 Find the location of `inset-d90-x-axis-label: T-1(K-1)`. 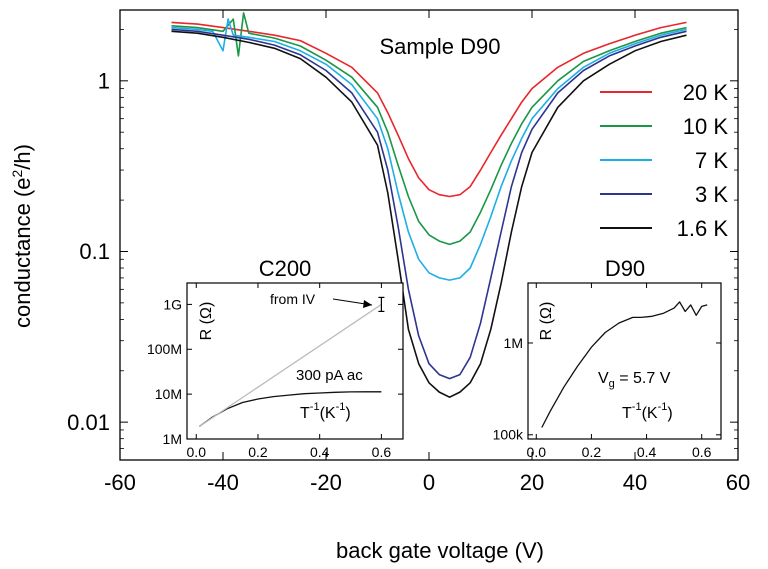

inset-d90-x-axis-label: T-1(K-1) is located at coordinates (647, 411).